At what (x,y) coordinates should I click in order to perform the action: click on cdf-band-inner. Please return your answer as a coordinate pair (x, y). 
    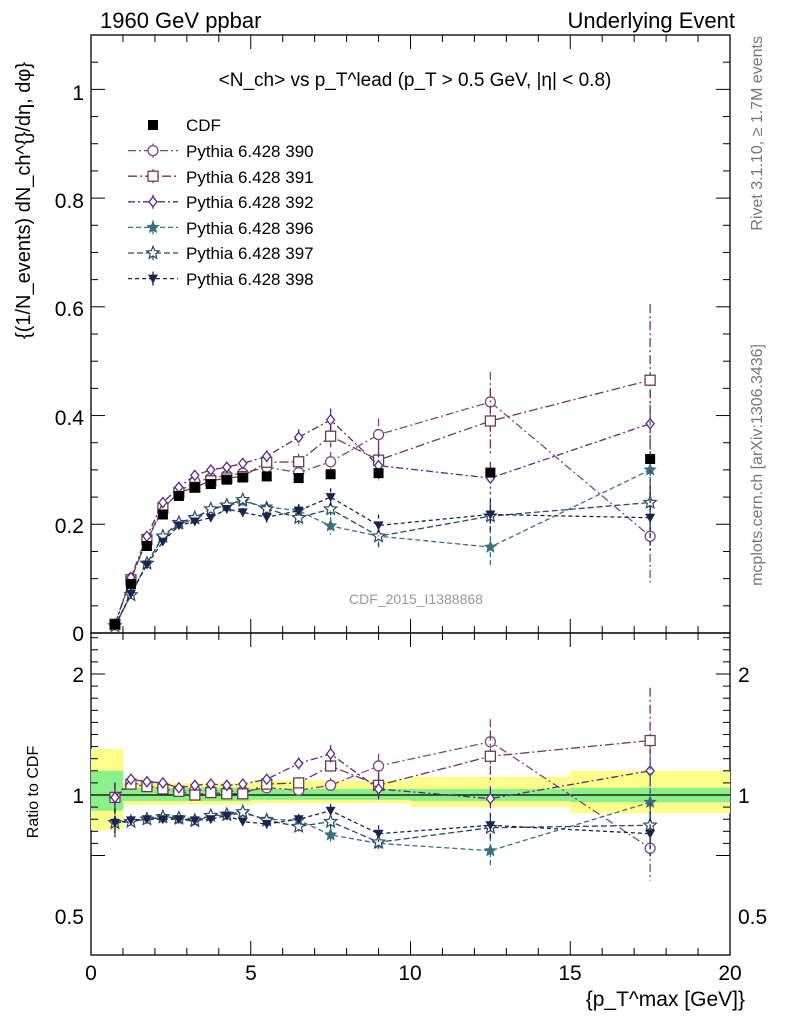
    Looking at the image, I should click on (99, 790).